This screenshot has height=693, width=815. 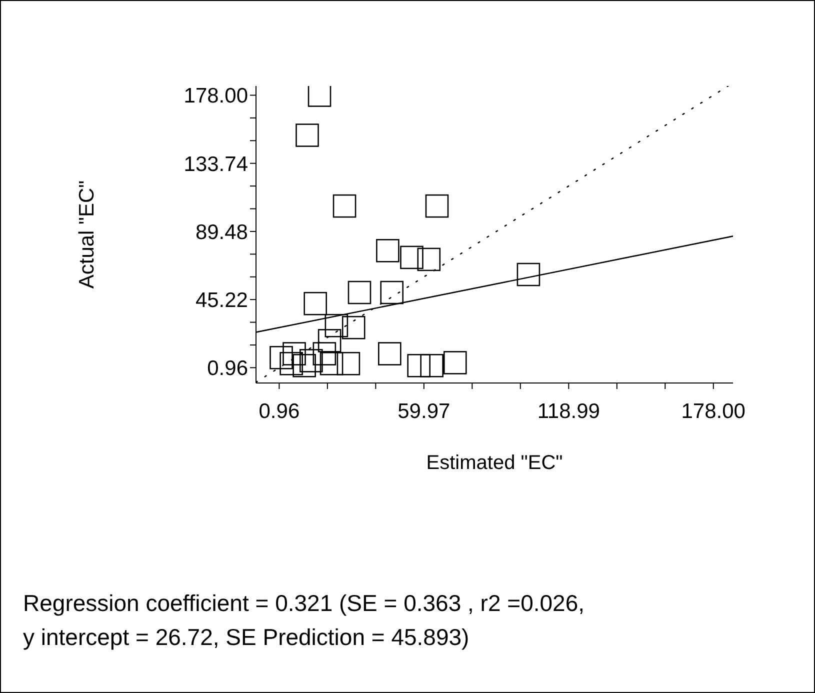 What do you see at coordinates (279, 411) in the screenshot?
I see `x-tick-label: 0.96` at bounding box center [279, 411].